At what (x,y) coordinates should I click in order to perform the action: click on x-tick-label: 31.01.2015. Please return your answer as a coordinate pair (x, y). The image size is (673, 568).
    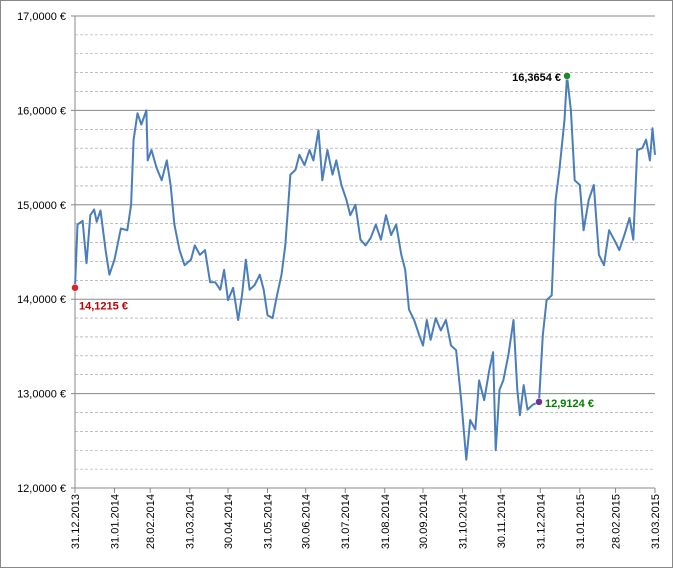
    Looking at the image, I should click on (581, 521).